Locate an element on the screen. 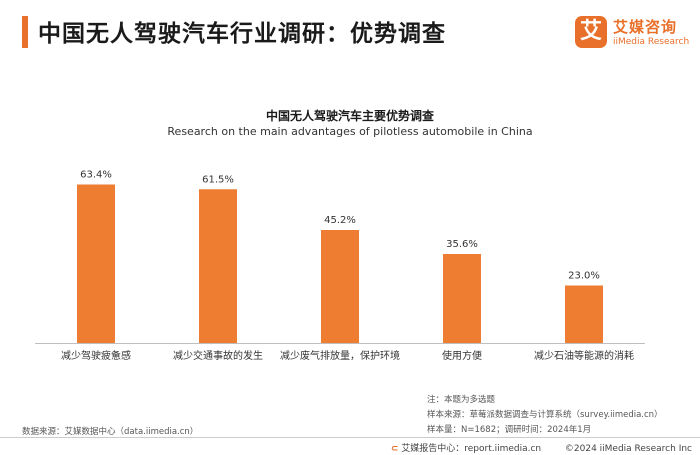 The image size is (700, 455). report-center-link: 艾媒报告中心：report.iimedia.cn is located at coordinates (471, 449).